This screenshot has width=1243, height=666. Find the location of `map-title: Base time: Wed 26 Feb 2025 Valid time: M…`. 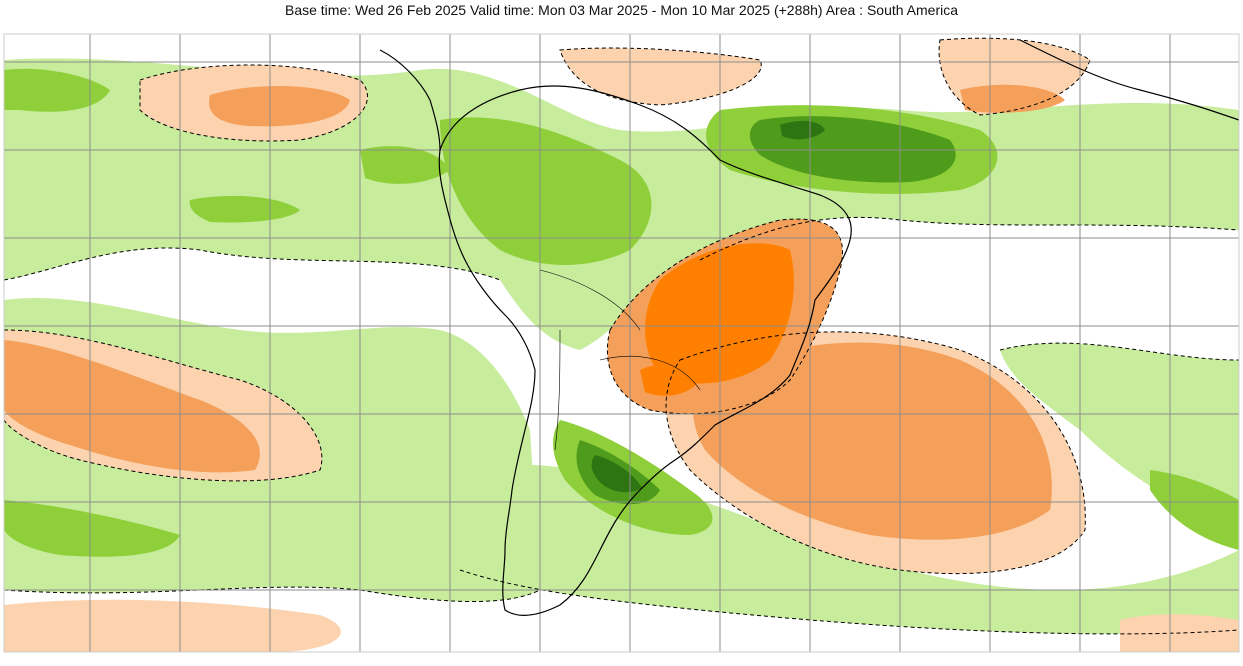

map-title: Base time: Wed 26 Feb 2025 Valid time: M… is located at coordinates (621, 10).